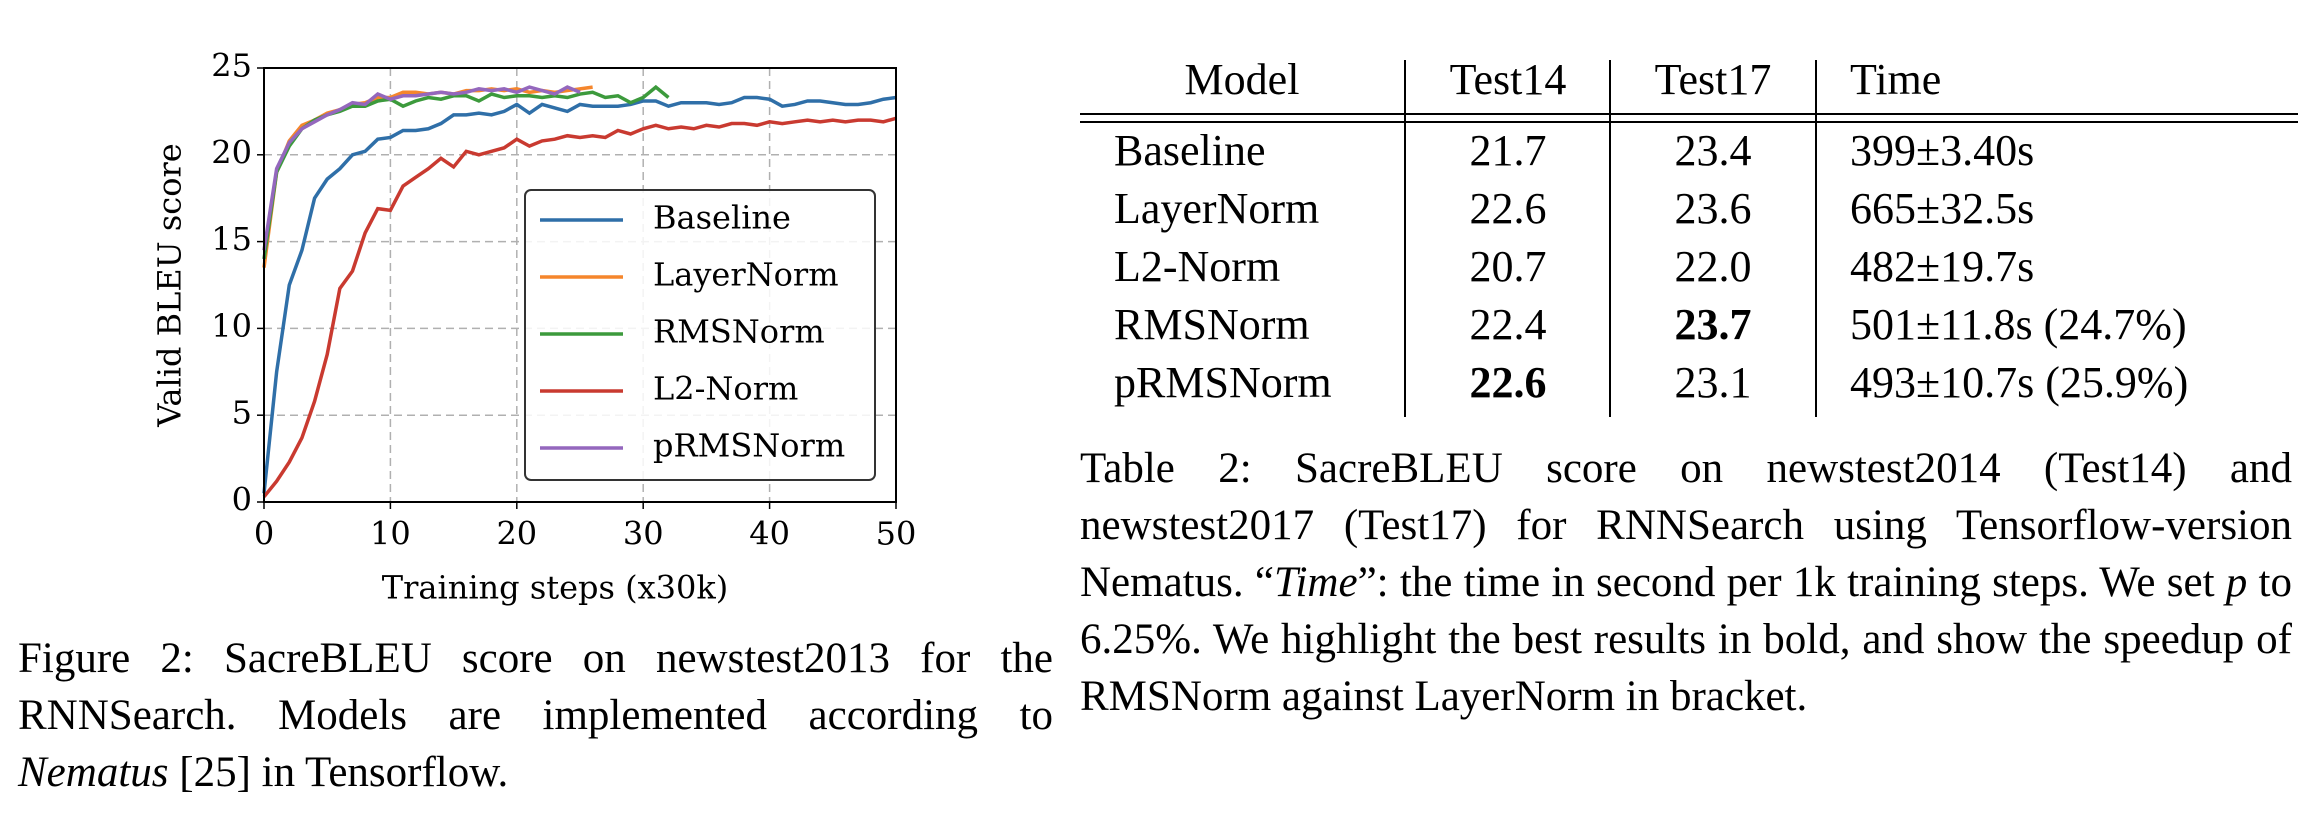 The width and height of the screenshot is (2322, 822). I want to click on table-cell: 501±11.8s (24.7%), so click(2018, 324).